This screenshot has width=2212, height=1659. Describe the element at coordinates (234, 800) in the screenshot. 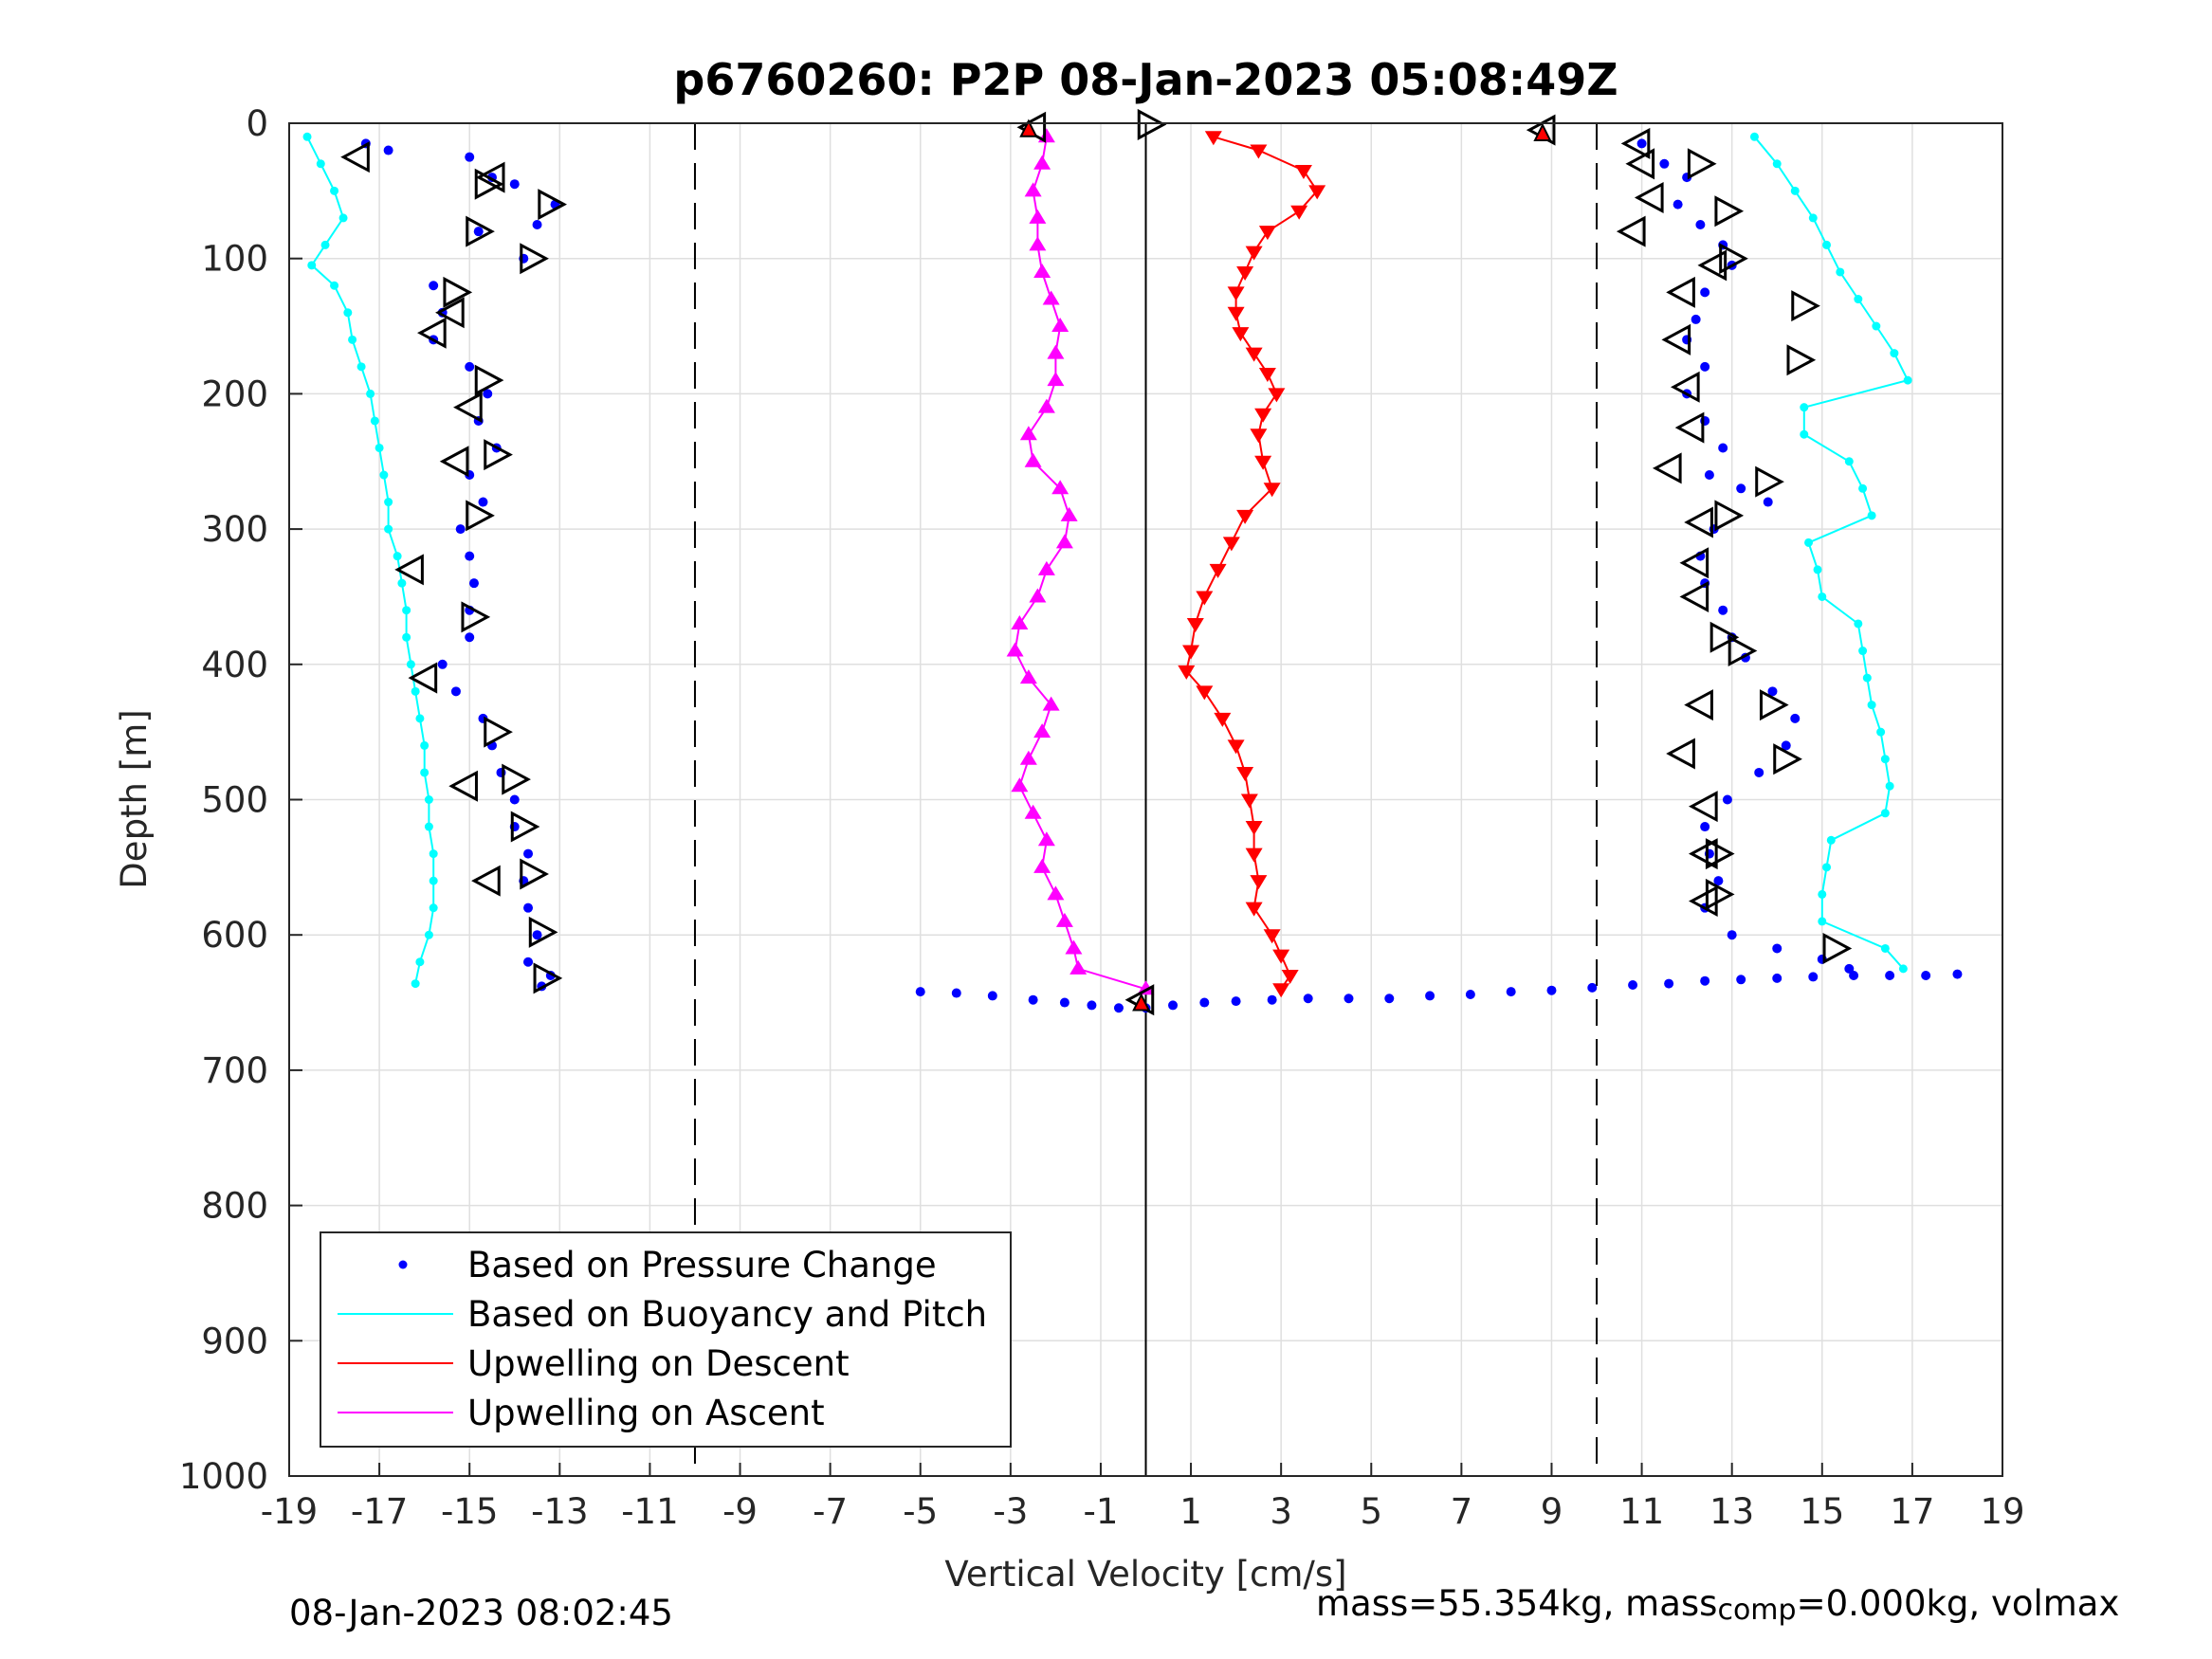

I see `y-tick-label: 500` at that location.